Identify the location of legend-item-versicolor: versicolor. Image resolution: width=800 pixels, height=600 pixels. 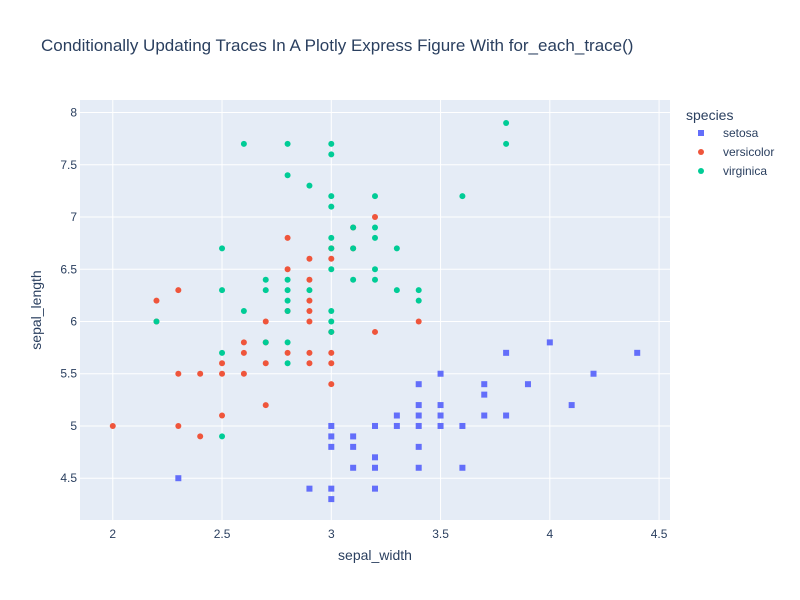
(736, 152).